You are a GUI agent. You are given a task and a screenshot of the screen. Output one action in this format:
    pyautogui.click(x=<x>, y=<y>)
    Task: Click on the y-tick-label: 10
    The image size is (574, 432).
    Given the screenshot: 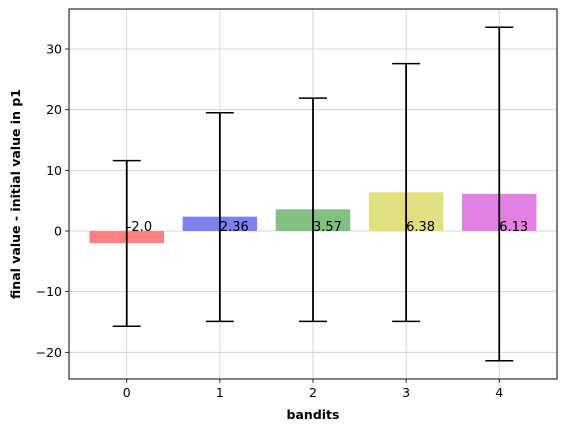 What is the action you would take?
    pyautogui.click(x=54, y=170)
    